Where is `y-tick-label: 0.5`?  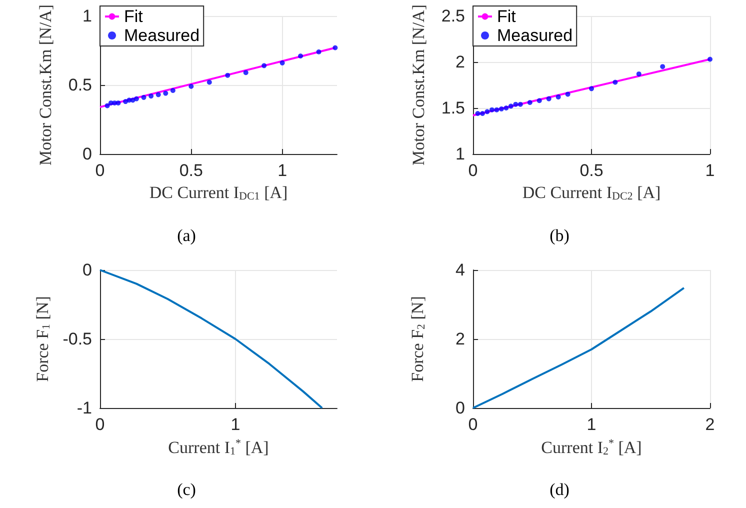 y-tick-label: 0.5 is located at coordinates (80, 85).